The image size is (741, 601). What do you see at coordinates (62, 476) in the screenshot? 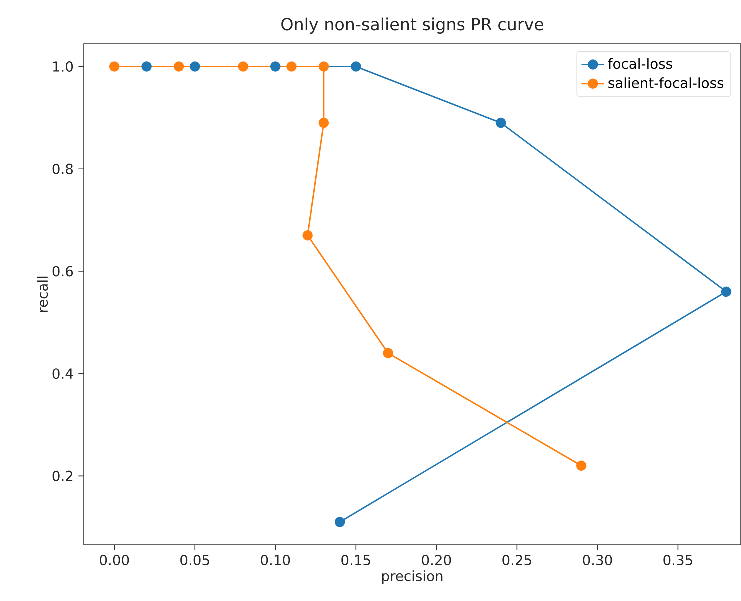
I see `y-tick-label: 0.2` at bounding box center [62, 476].